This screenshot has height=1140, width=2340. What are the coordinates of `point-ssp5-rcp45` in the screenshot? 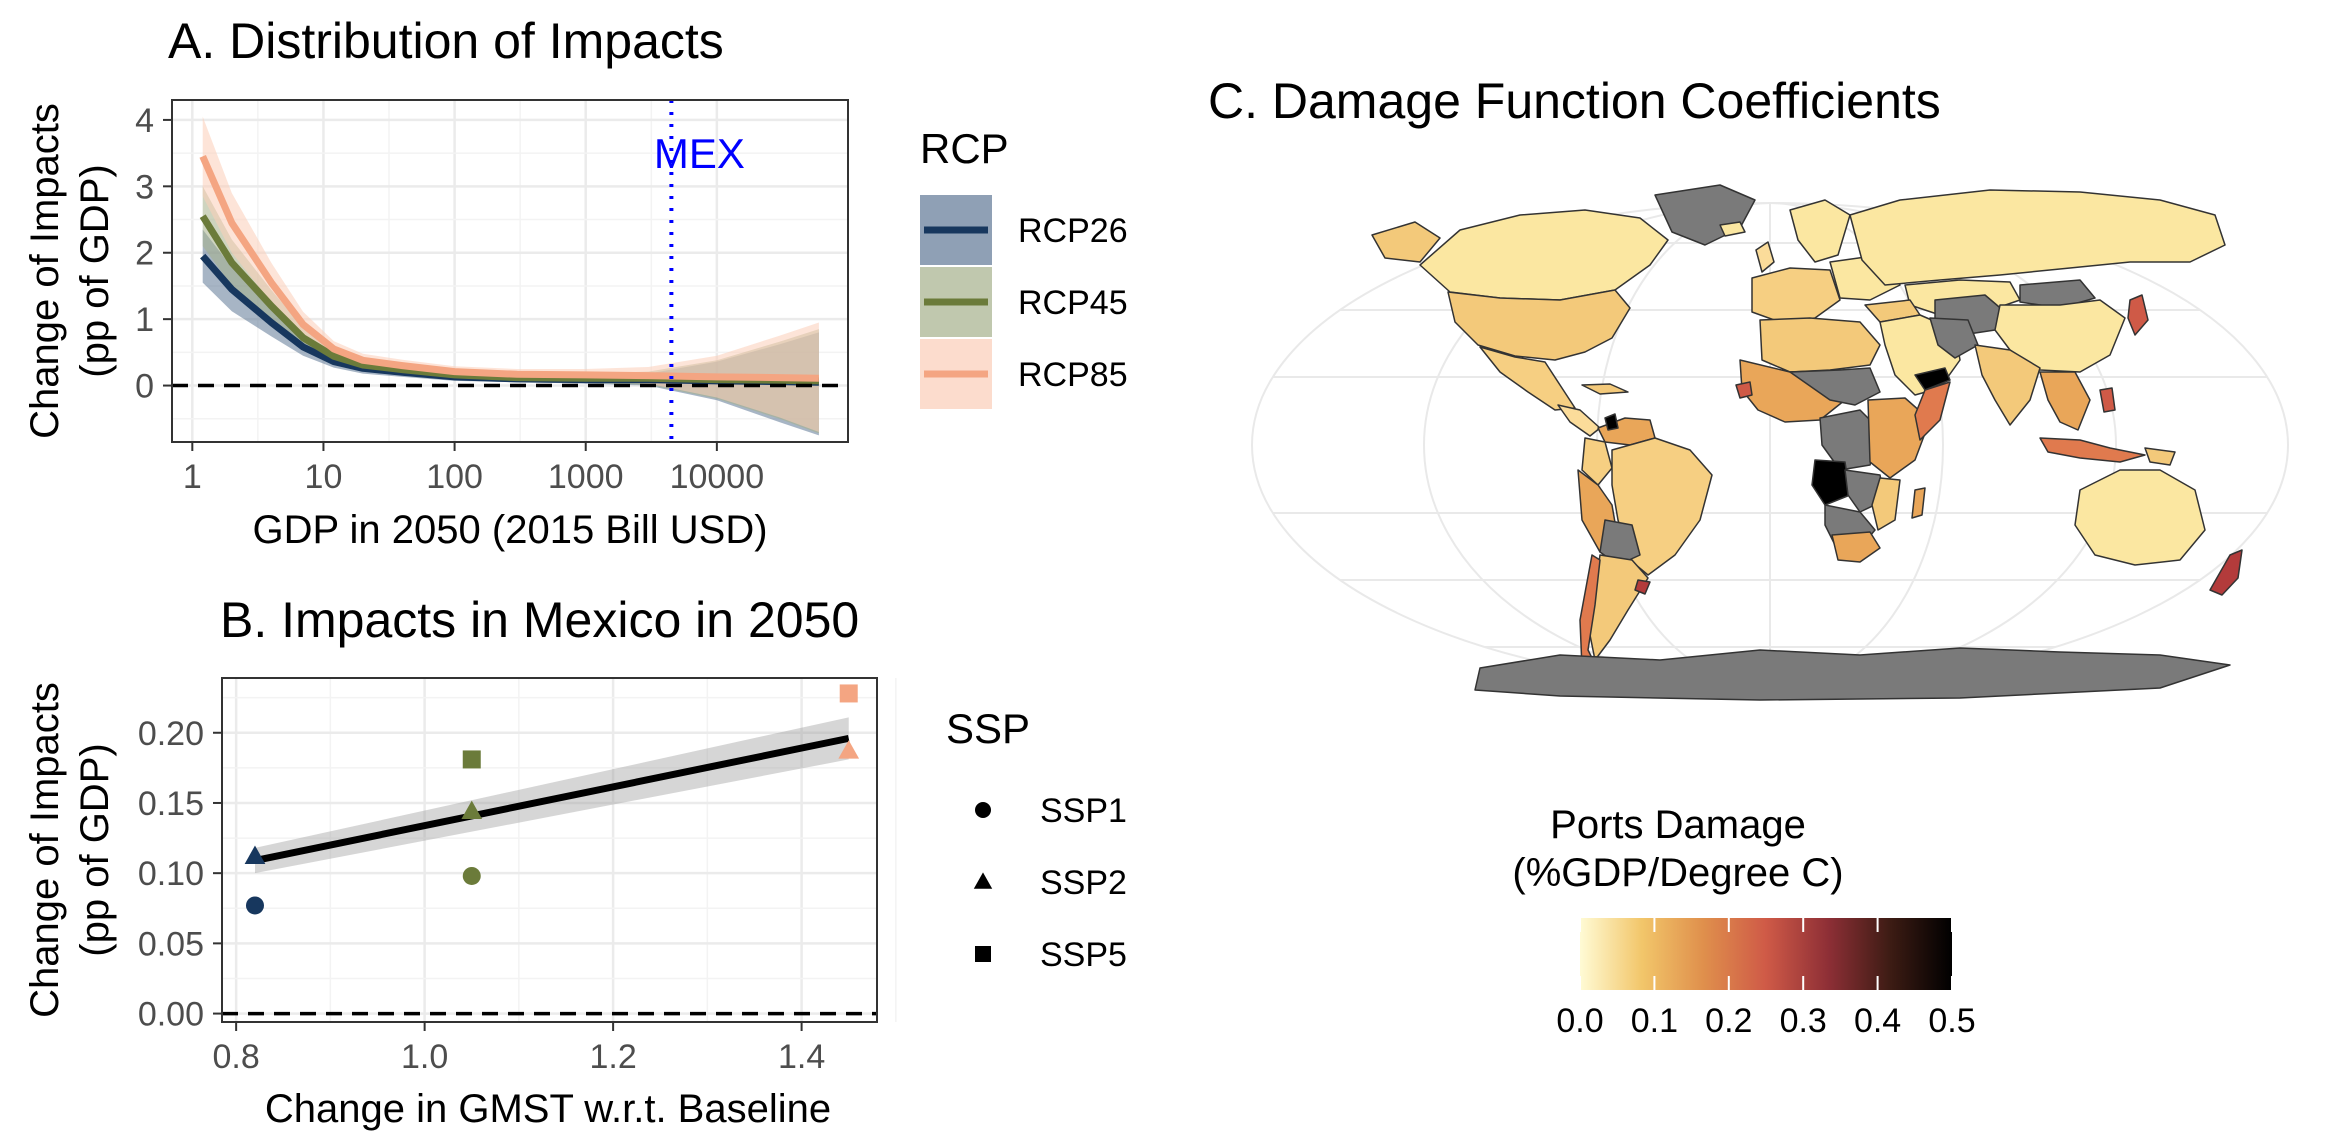 It's located at (471, 759).